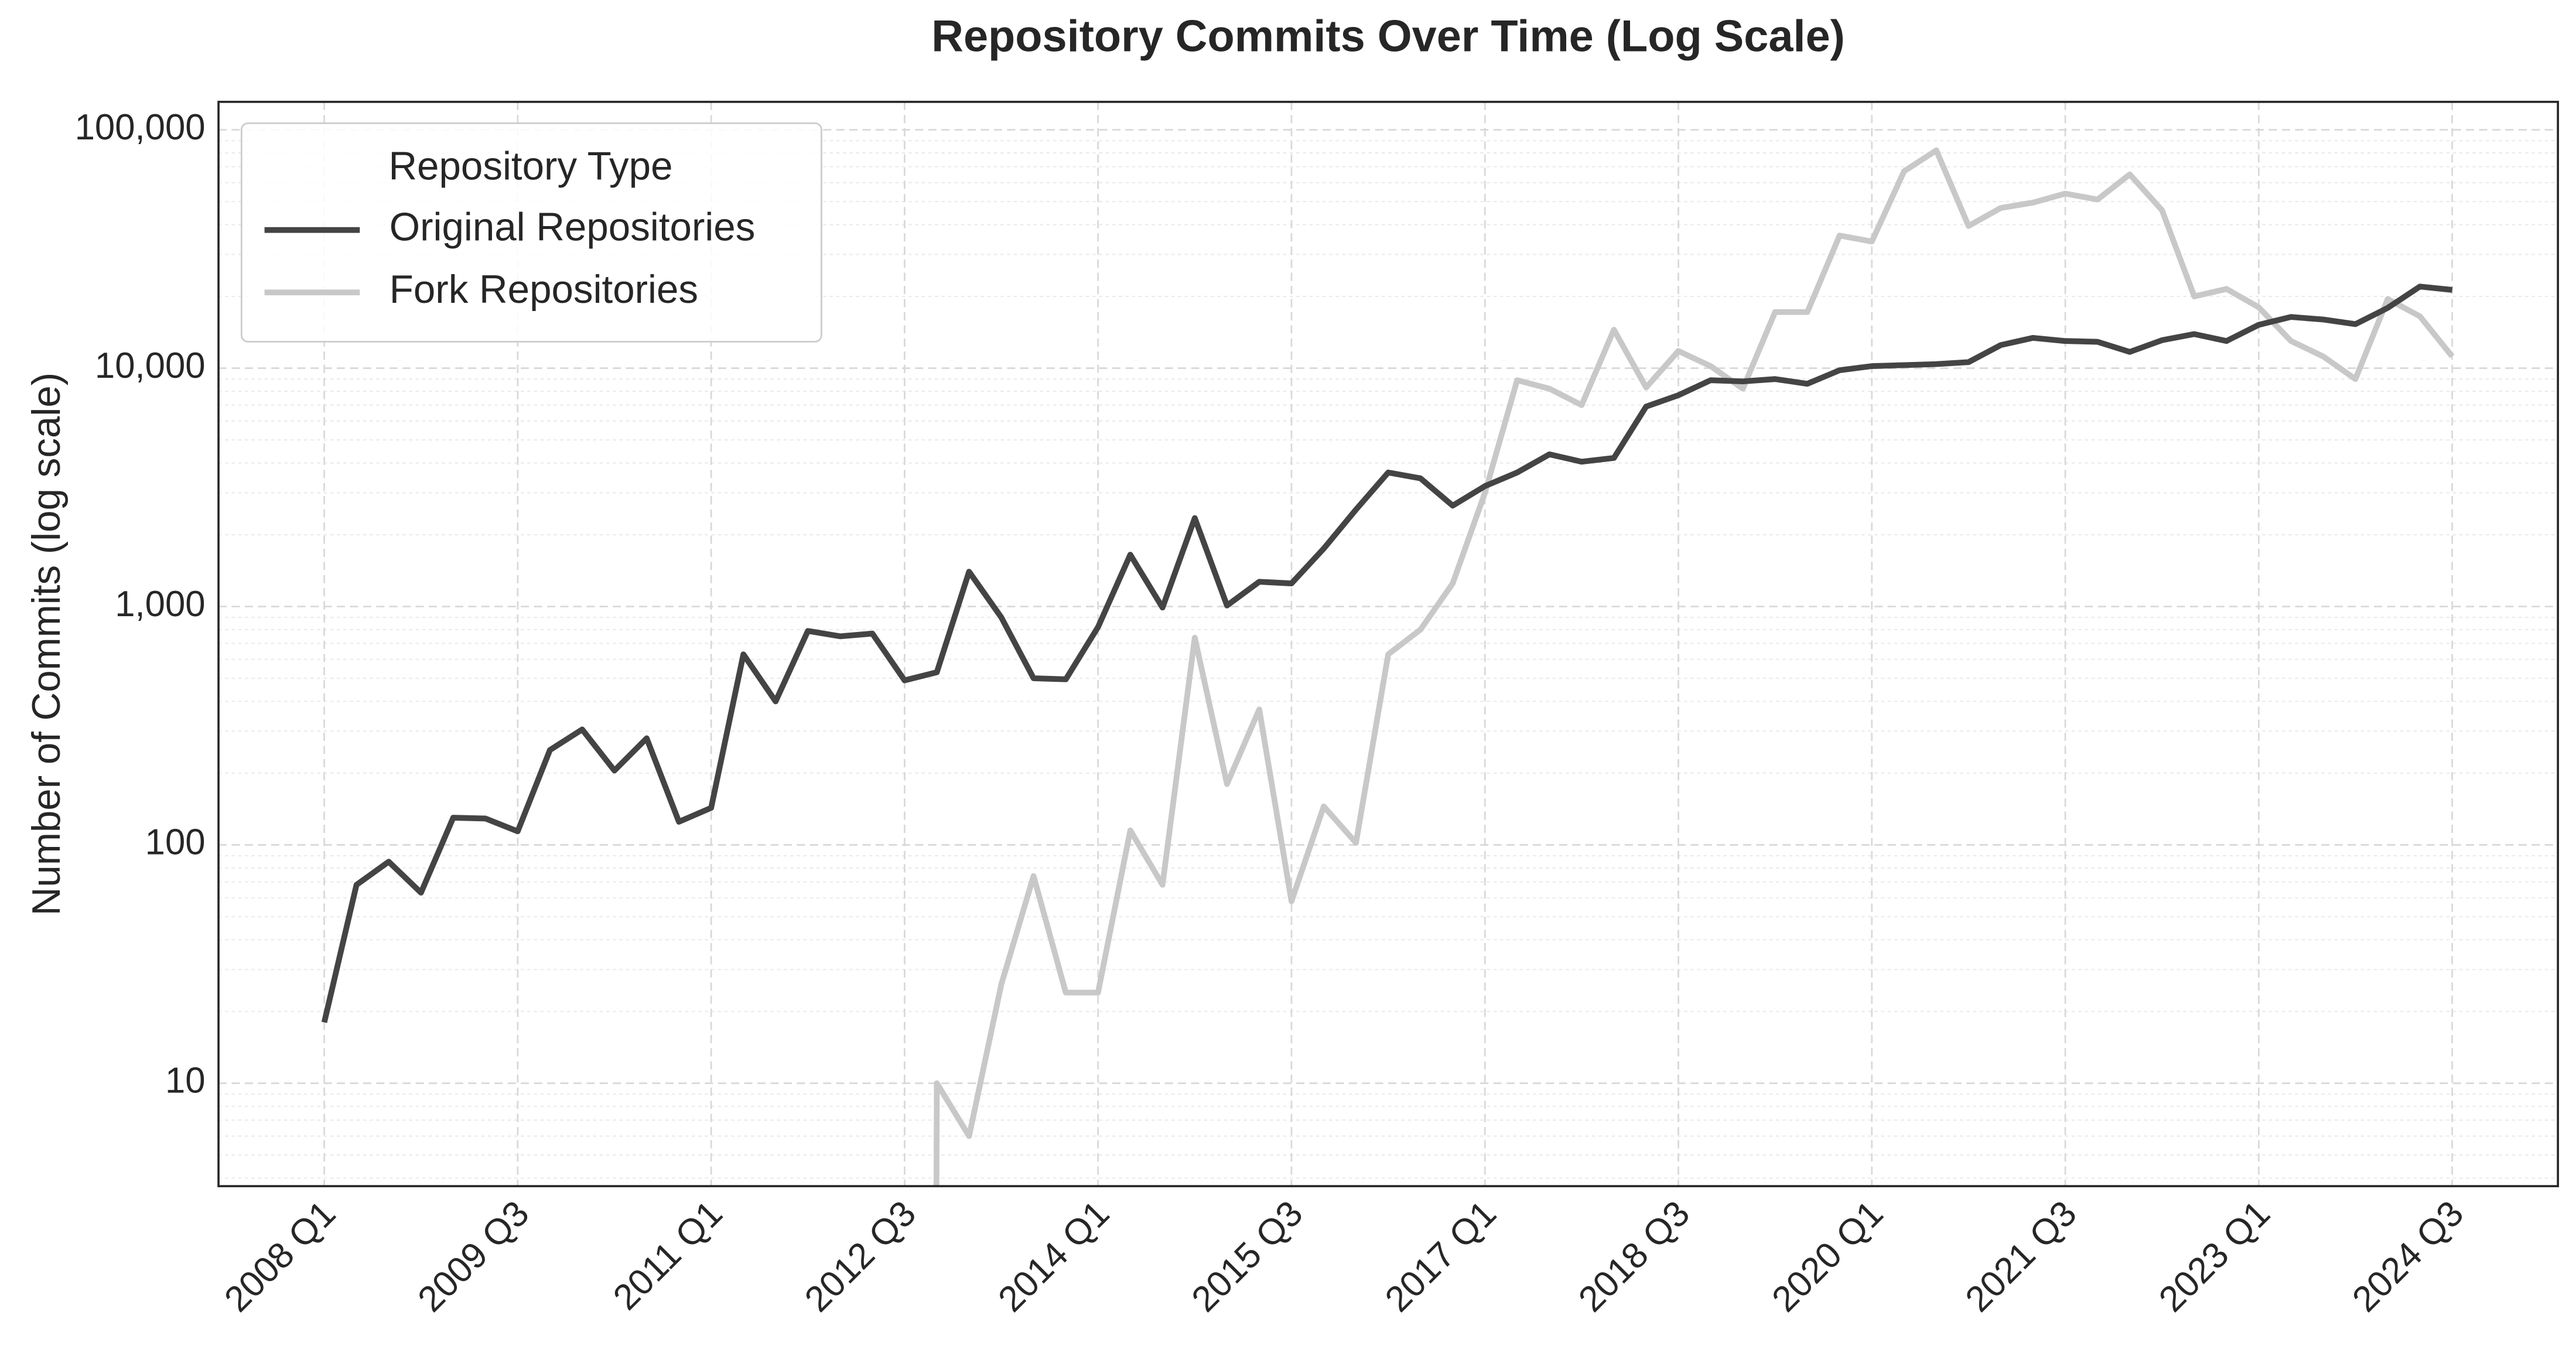 This screenshot has height=1346, width=2576. What do you see at coordinates (573, 227) in the screenshot?
I see `legend-label: Original Repositories` at bounding box center [573, 227].